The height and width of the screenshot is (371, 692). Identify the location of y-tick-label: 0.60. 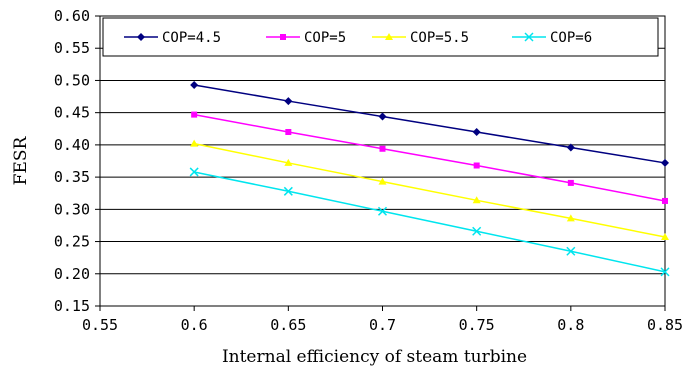
(72, 16).